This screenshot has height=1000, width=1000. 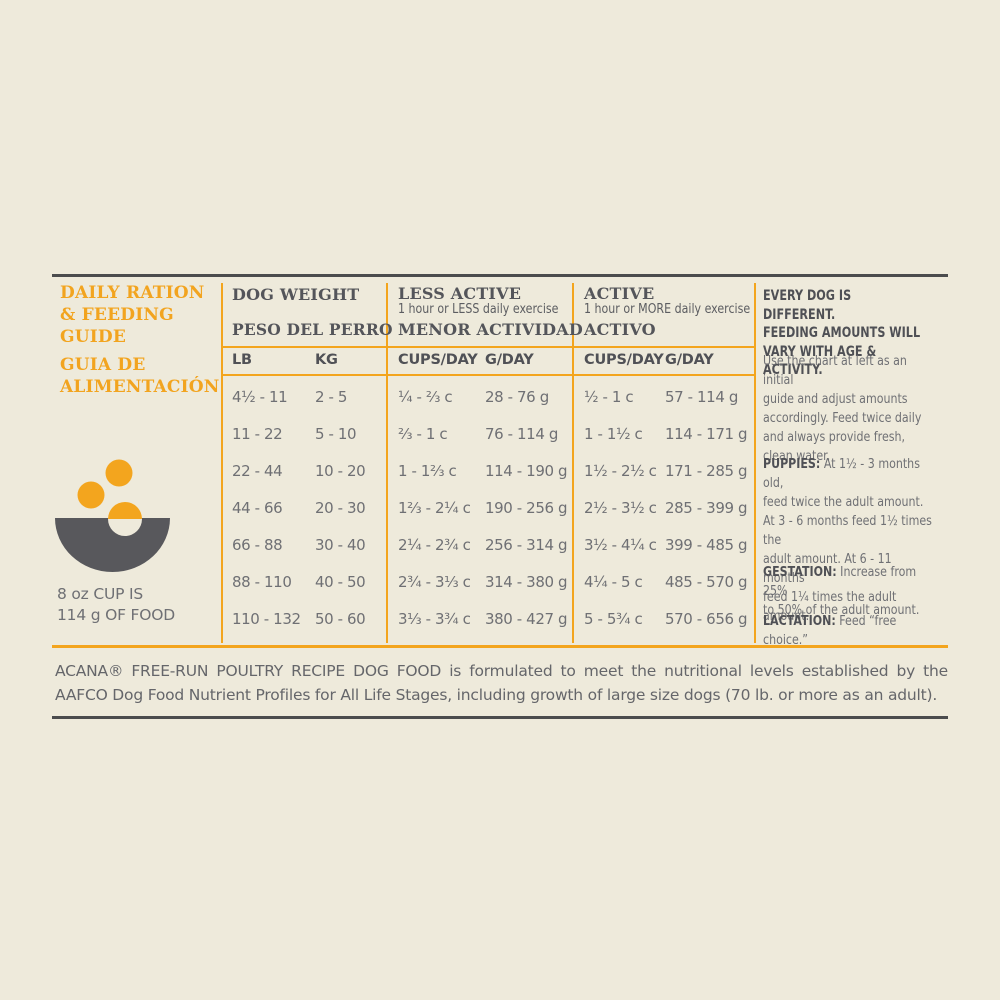 What do you see at coordinates (526, 545) in the screenshot?
I see `cell-la_g: 256 - 314 g` at bounding box center [526, 545].